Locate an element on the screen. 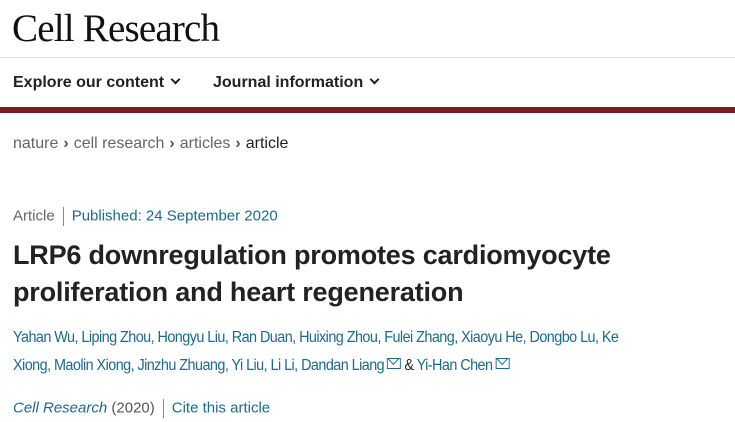 The width and height of the screenshot is (735, 422). citation-line: Cell Research (2020) Cite this article is located at coordinates (141, 408).